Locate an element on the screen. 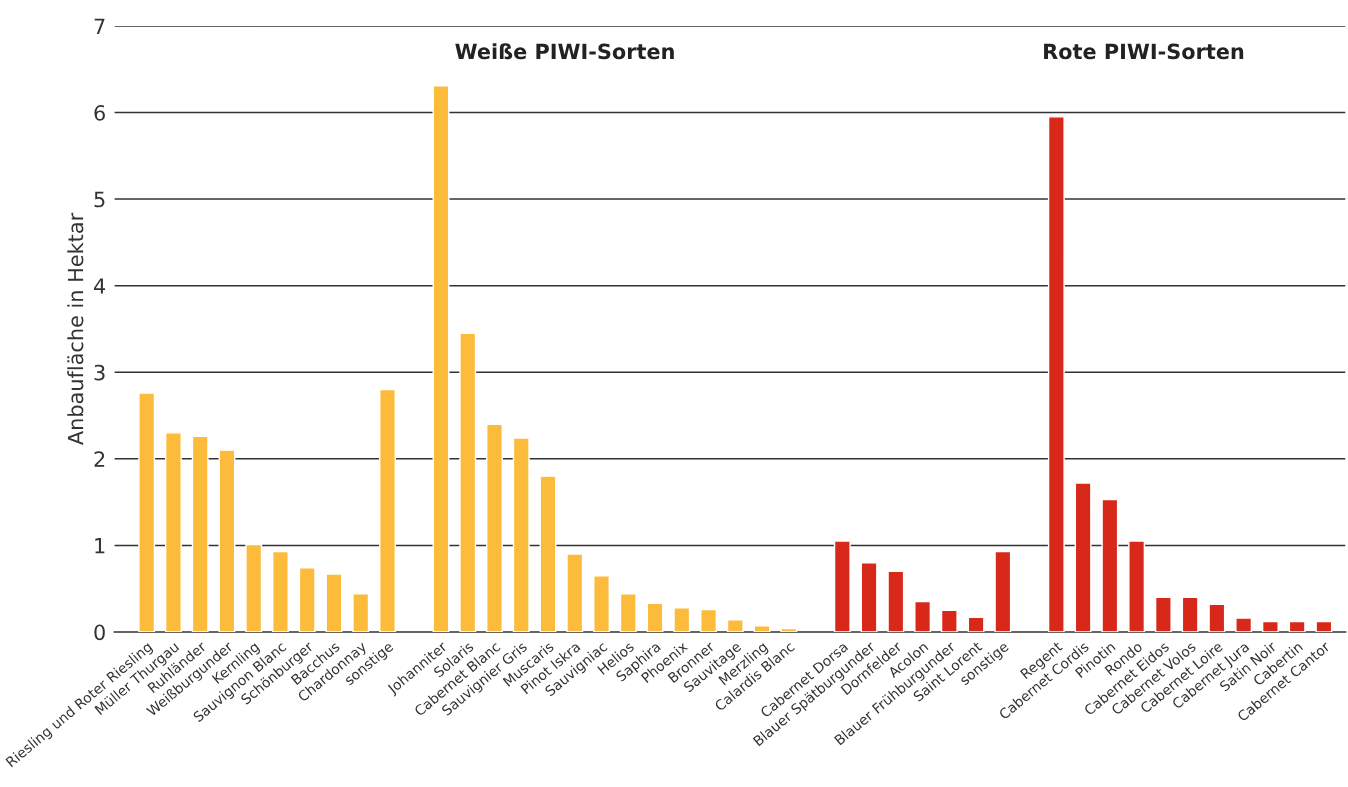 The image size is (1348, 787). y-tick-label: 6 is located at coordinates (99, 112).